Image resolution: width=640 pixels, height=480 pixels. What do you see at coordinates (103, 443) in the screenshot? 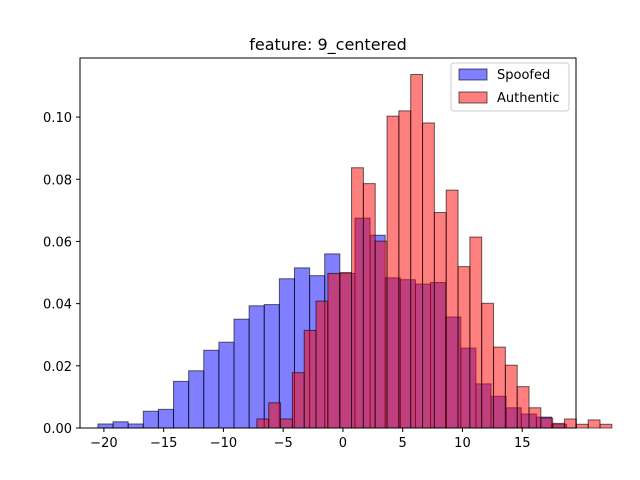
I see `x-tick-label: −20` at bounding box center [103, 443].